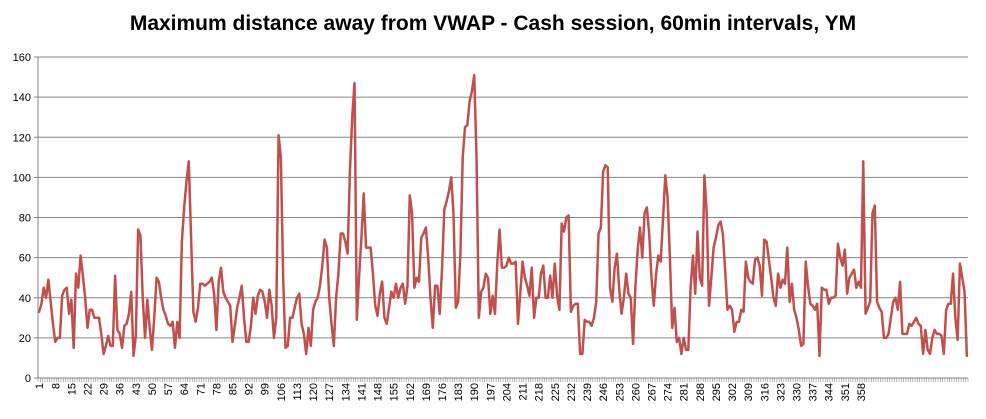  What do you see at coordinates (22, 218) in the screenshot?
I see `y-axis-tick-labels: 0 20 40 60 80 100 120 140 160` at bounding box center [22, 218].